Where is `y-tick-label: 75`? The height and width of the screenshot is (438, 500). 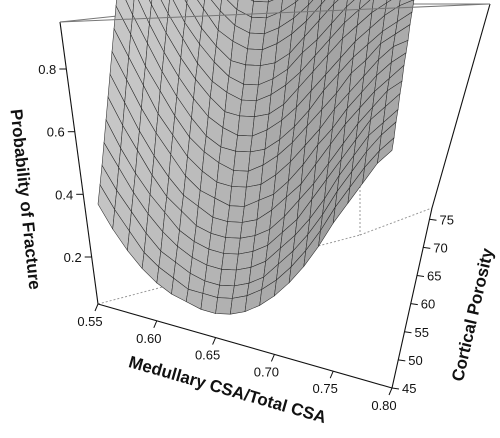
y-tick-label: 75 is located at coordinates (447, 219).